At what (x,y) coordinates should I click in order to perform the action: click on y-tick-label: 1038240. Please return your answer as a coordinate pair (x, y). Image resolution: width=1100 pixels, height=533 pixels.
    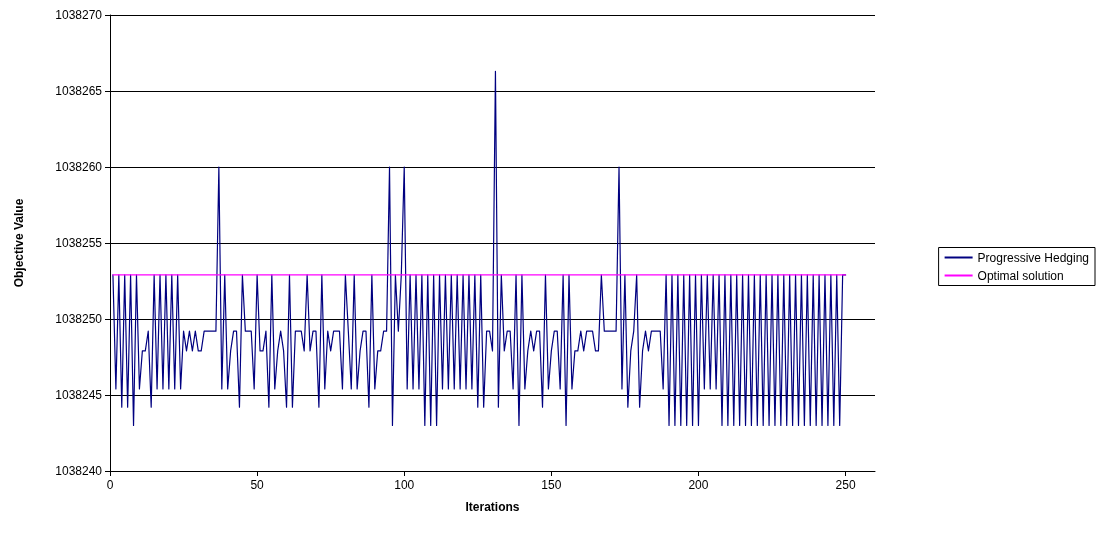
    Looking at the image, I should click on (79, 471).